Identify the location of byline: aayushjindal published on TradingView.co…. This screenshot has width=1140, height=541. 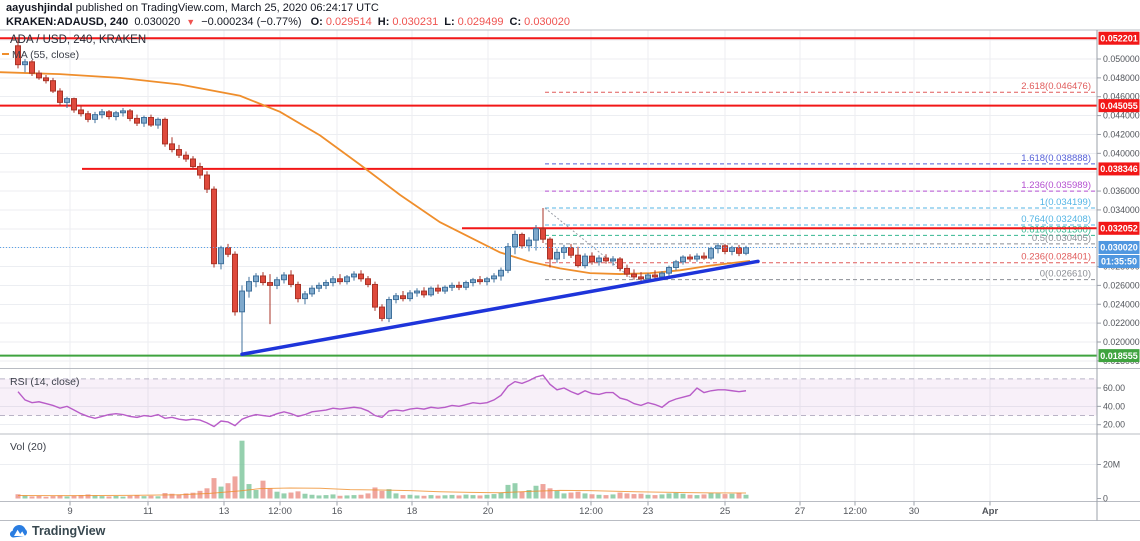
(291, 8).